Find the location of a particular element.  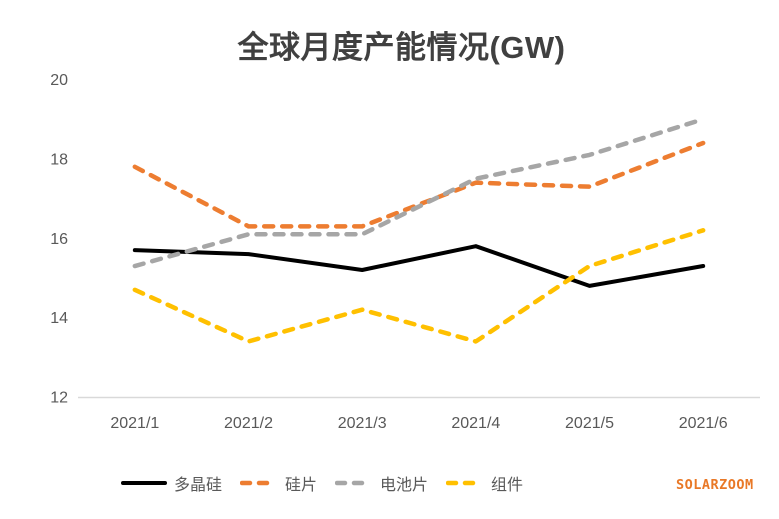

legend-item-wafer: 硅片 is located at coordinates (278, 483).